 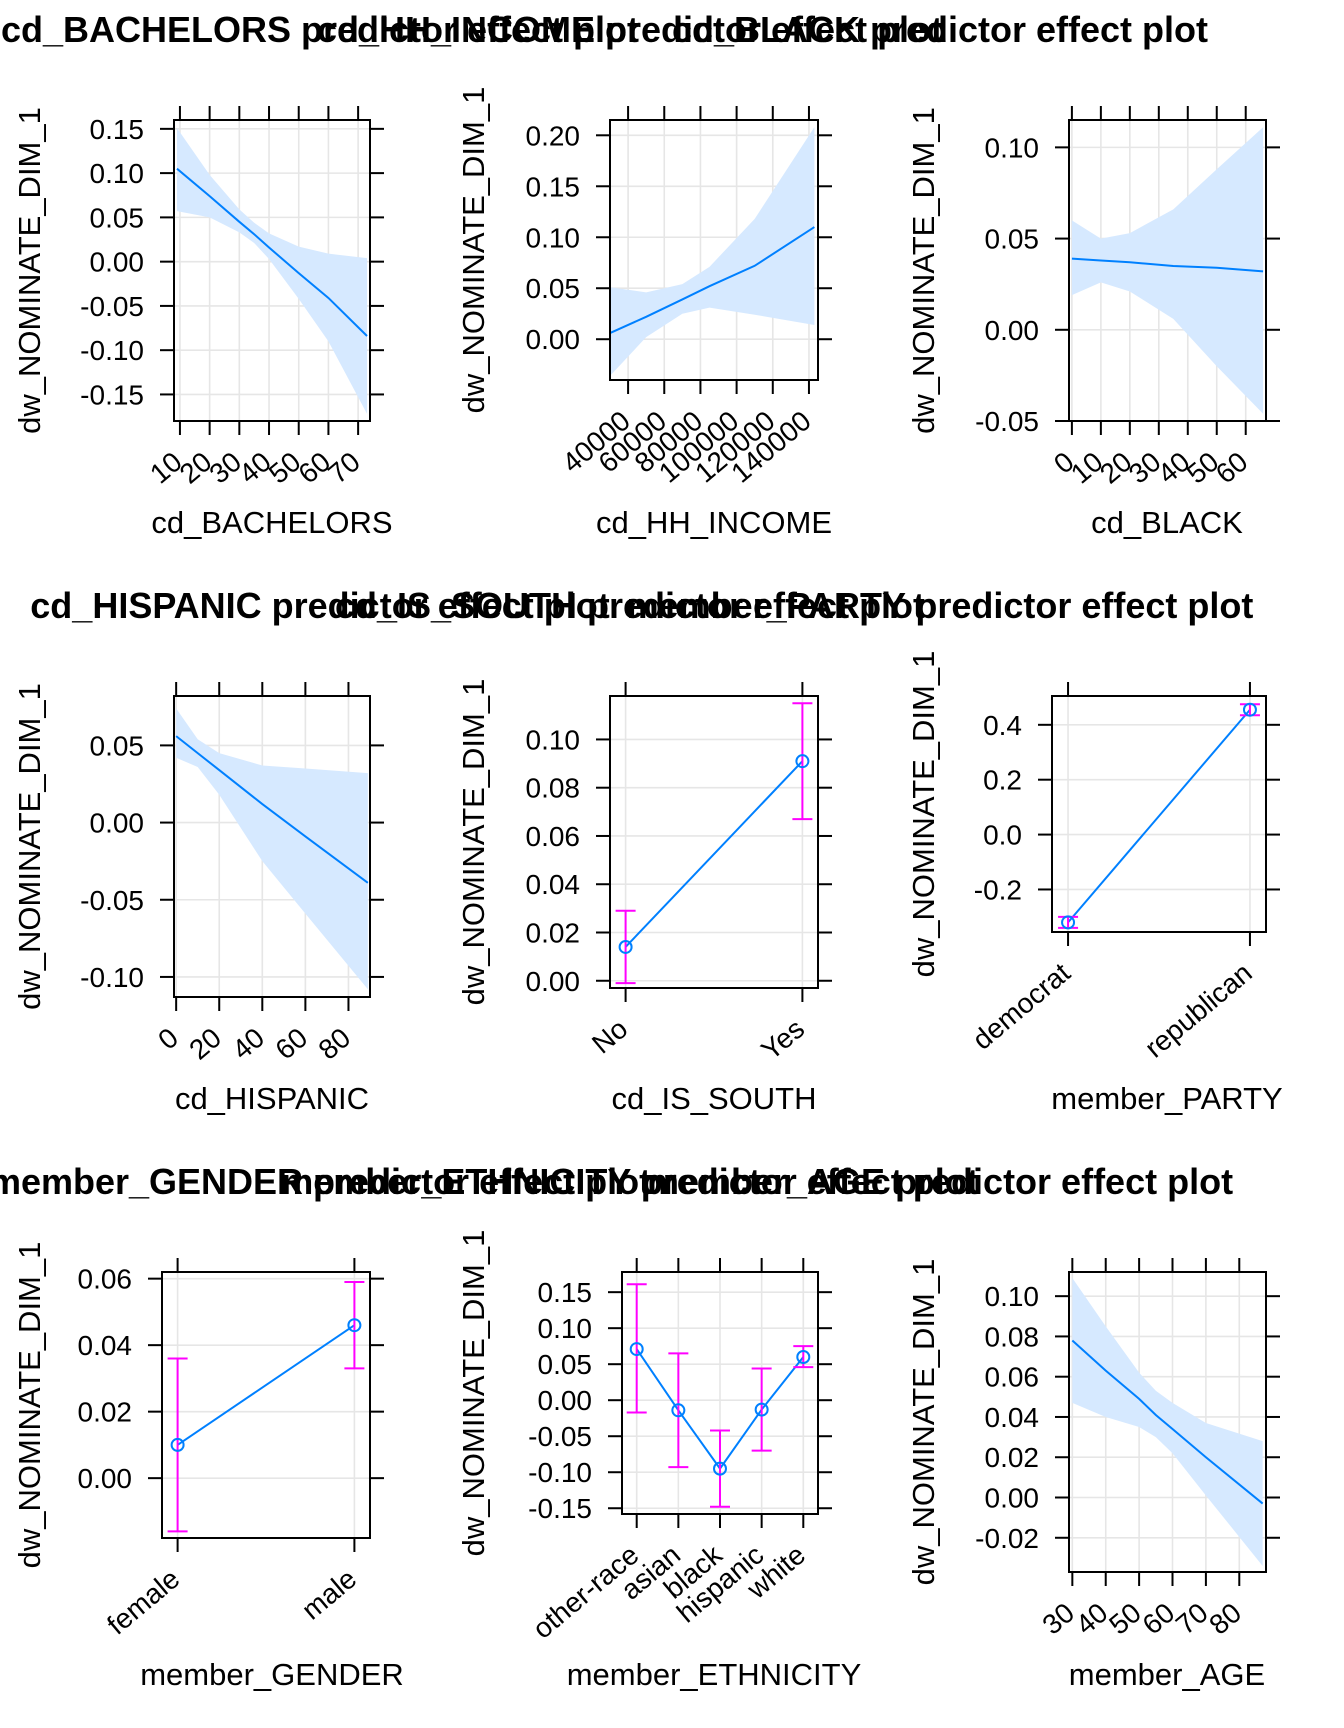 I want to click on x-axis-label: member_PARTY, so click(x=1166, y=1098).